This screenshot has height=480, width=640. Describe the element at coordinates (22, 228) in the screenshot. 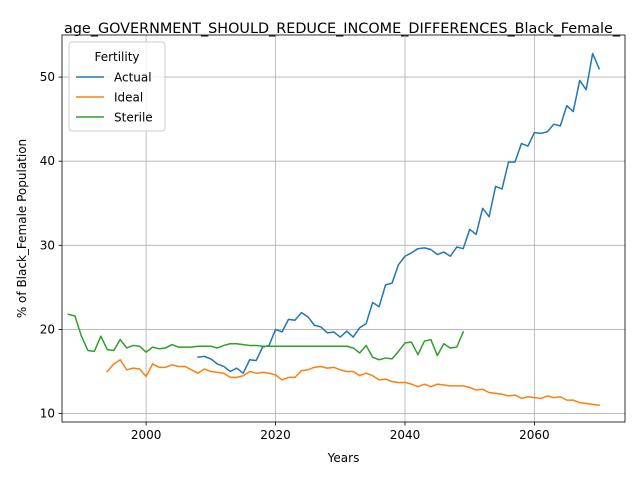

I see `y-axis-label: % of Black_Female Population` at that location.